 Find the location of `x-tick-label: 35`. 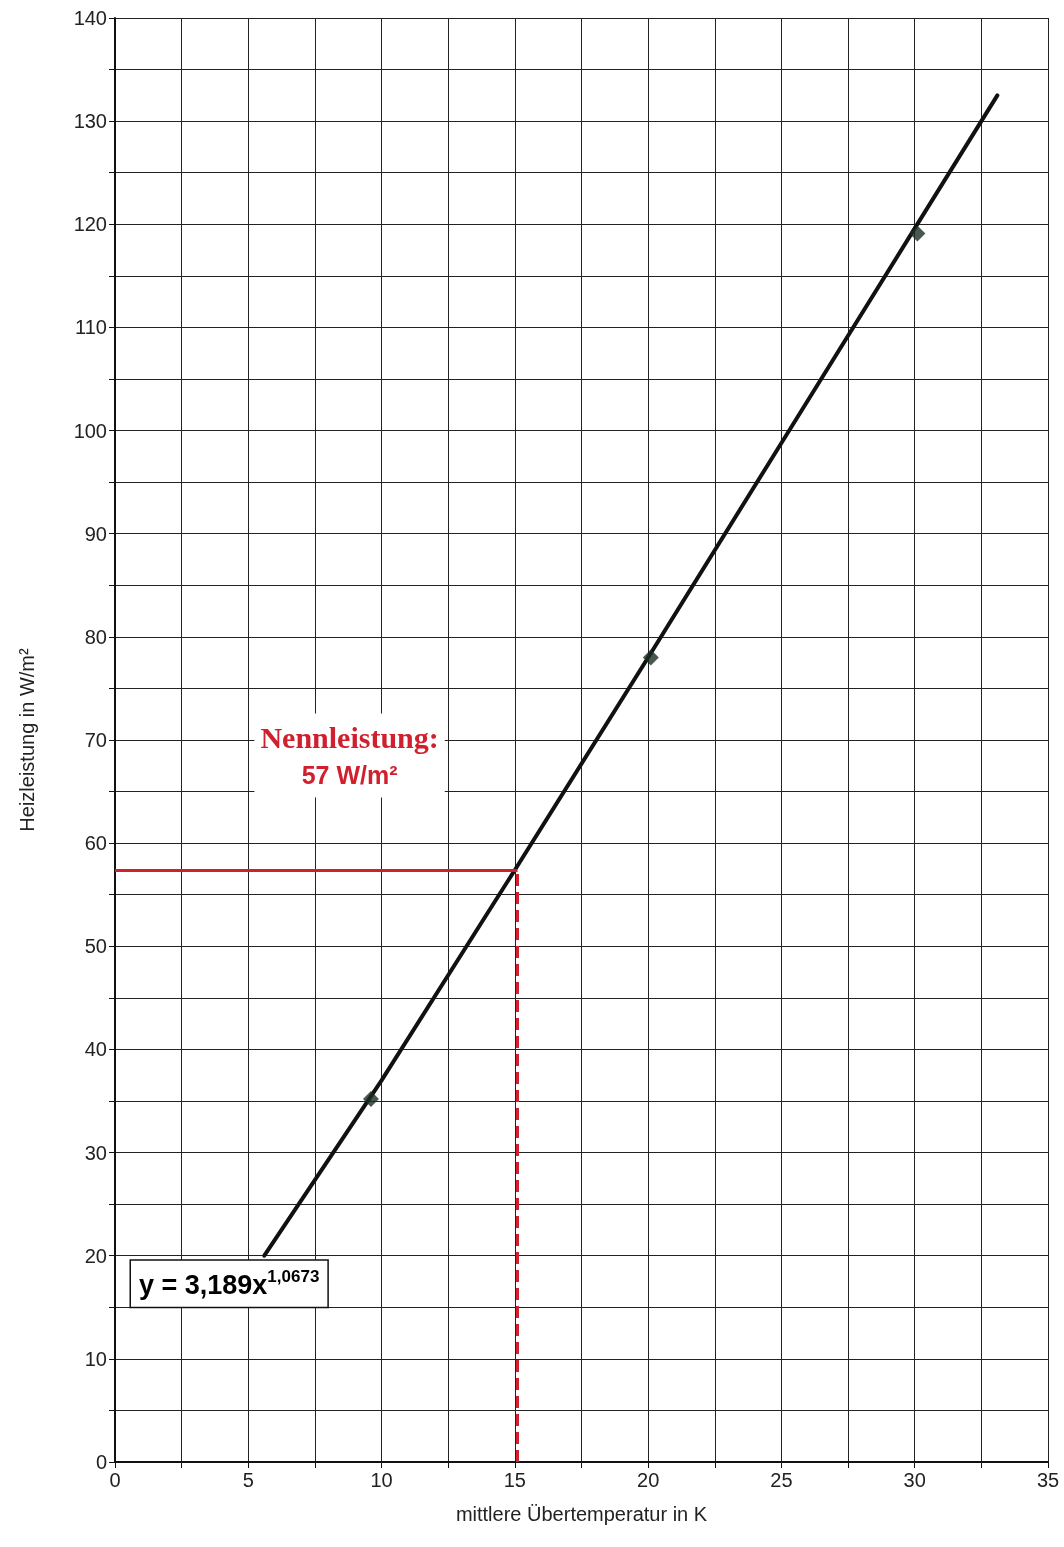

x-tick-label: 35 is located at coordinates (1048, 1480).